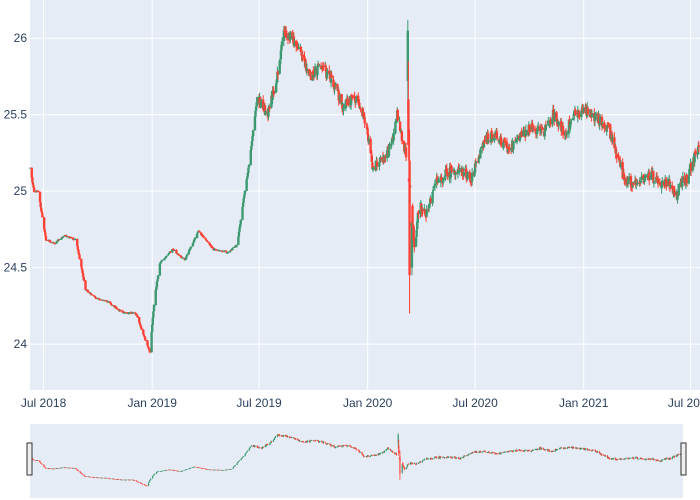 This screenshot has width=700, height=500. Describe the element at coordinates (683, 459) in the screenshot. I see `range-slider-right-handle` at that location.